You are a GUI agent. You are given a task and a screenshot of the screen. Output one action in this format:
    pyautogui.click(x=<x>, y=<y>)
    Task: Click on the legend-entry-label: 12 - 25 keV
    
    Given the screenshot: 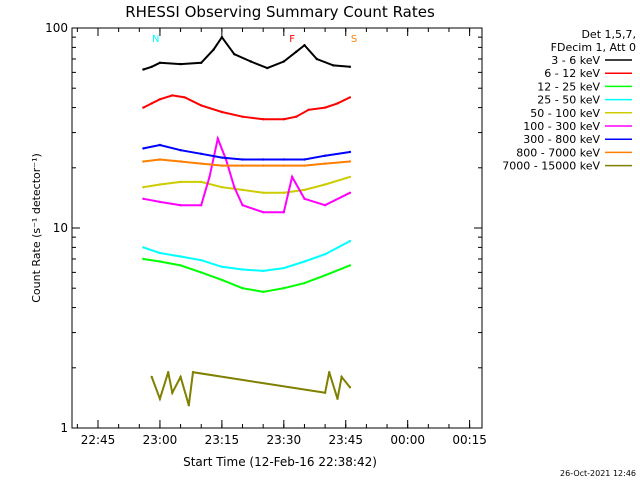 What is the action you would take?
    pyautogui.click(x=568, y=86)
    